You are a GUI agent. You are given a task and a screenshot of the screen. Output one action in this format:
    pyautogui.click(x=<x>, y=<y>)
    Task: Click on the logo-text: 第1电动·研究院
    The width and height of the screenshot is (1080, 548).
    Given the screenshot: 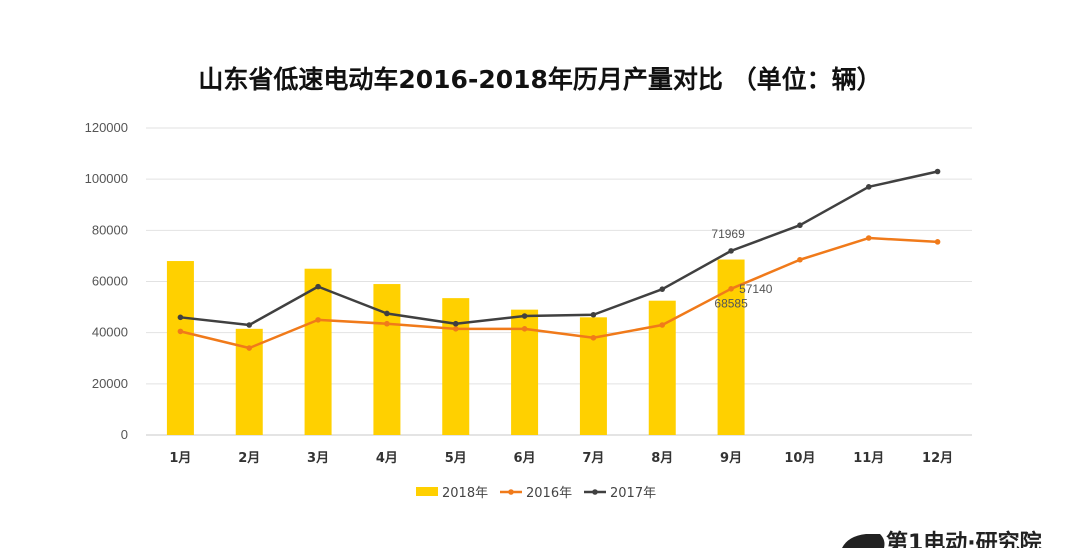 What is the action you would take?
    pyautogui.click(x=964, y=539)
    